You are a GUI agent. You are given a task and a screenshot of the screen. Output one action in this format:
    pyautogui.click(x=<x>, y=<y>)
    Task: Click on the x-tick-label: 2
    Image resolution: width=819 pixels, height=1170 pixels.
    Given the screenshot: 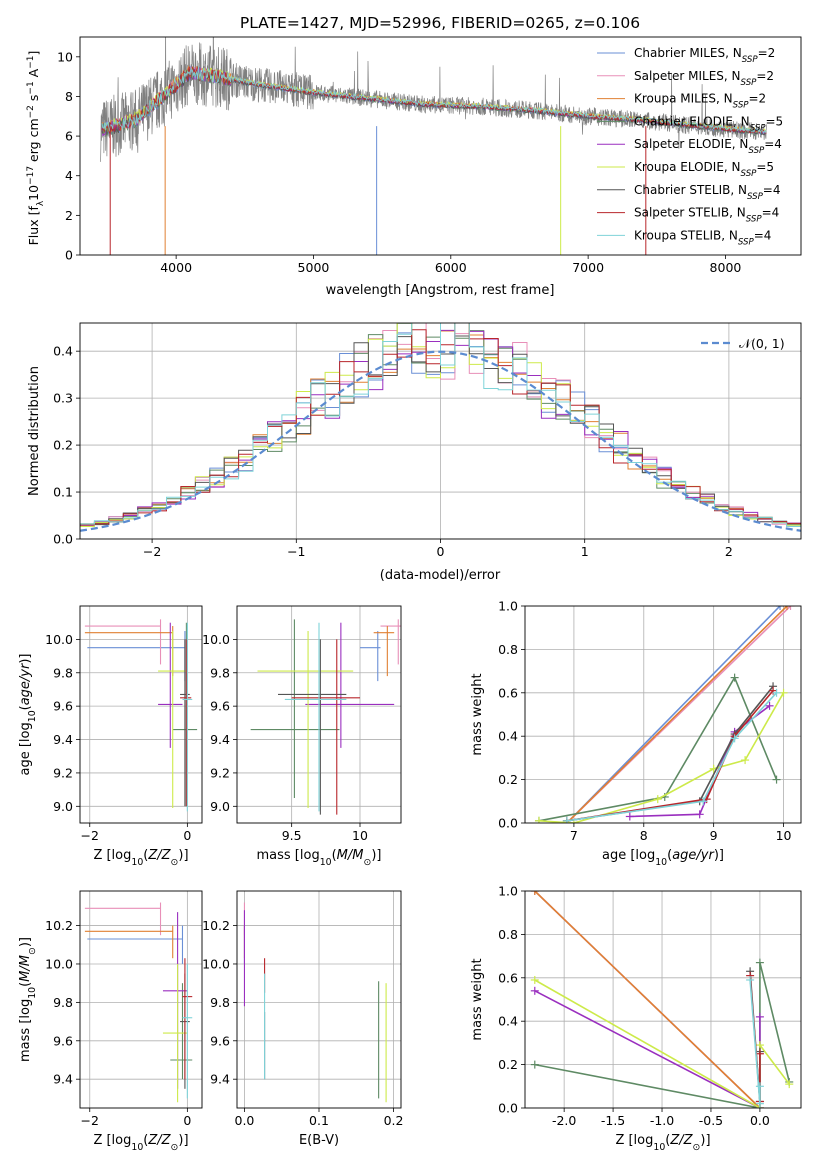 What is the action you would take?
    pyautogui.click(x=729, y=551)
    